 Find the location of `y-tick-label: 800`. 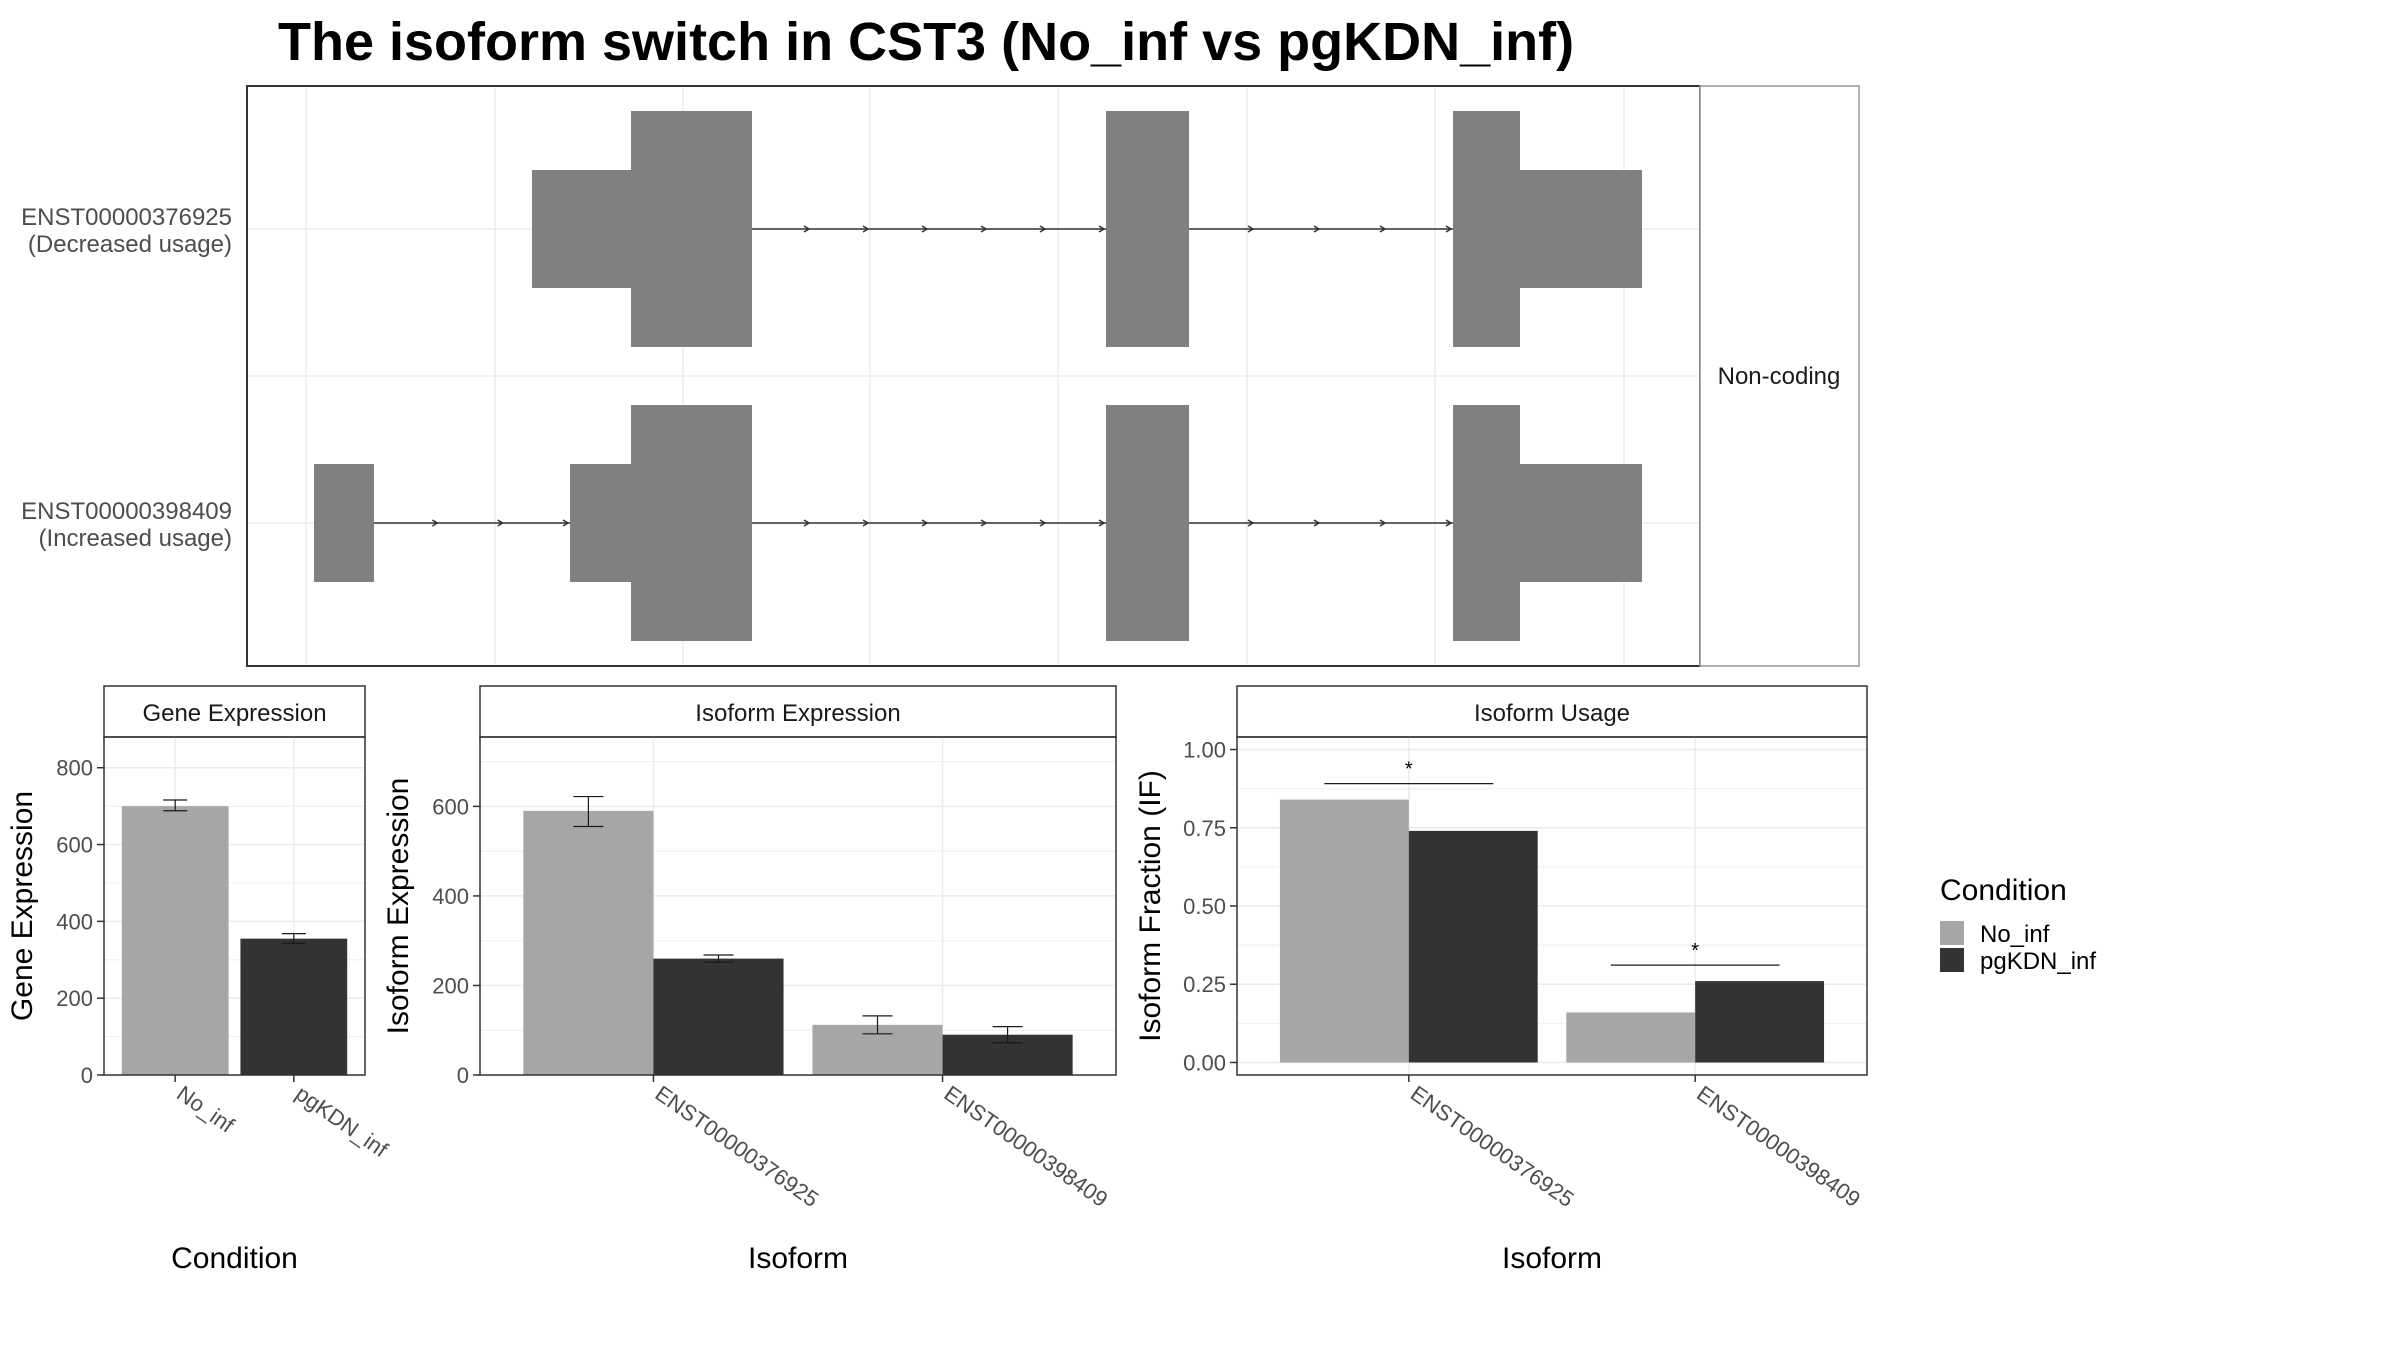

y-tick-label: 800 is located at coordinates (74, 768).